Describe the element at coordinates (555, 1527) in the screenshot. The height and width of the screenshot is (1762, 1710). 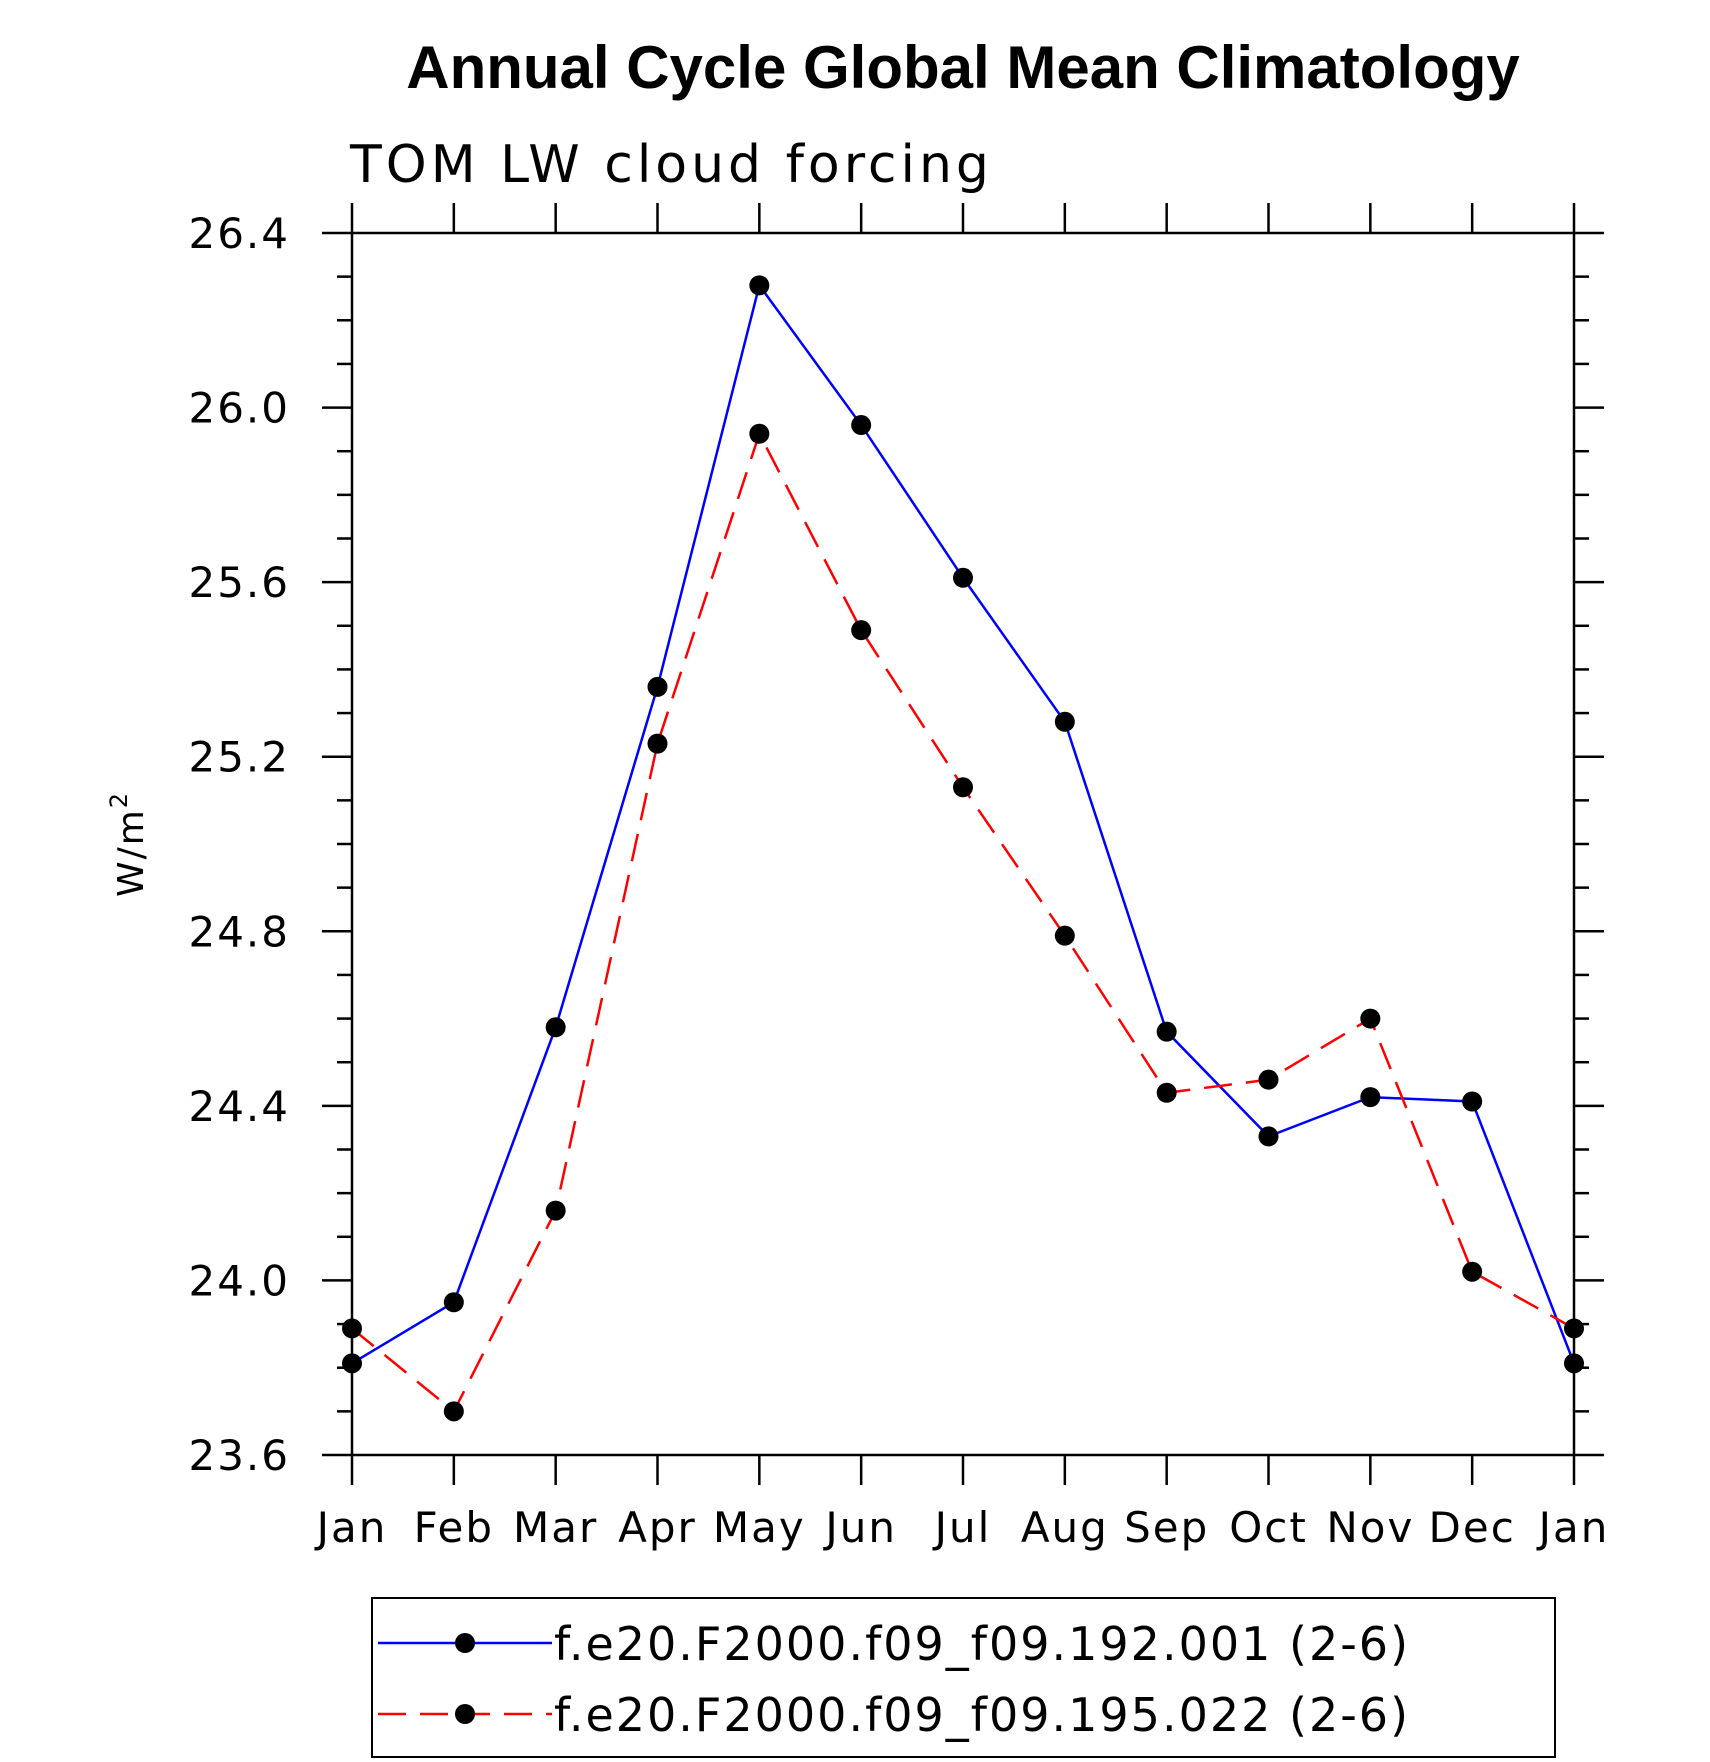
I see `x-tick-label: Mar` at that location.